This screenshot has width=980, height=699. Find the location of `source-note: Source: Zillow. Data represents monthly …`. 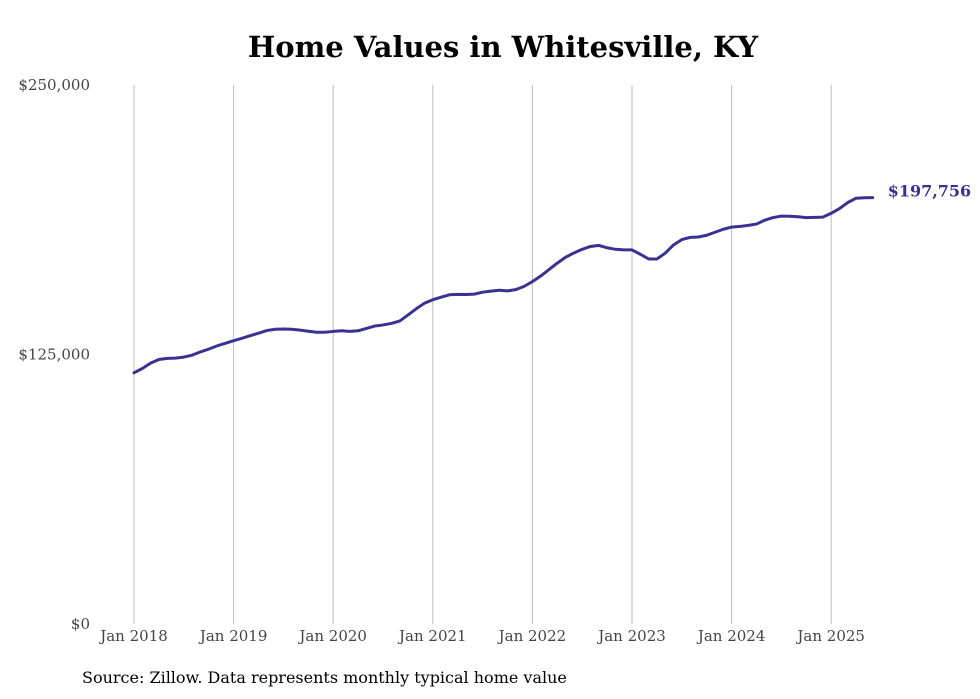

source-note: Source: Zillow. Data represents monthly … is located at coordinates (324, 677).